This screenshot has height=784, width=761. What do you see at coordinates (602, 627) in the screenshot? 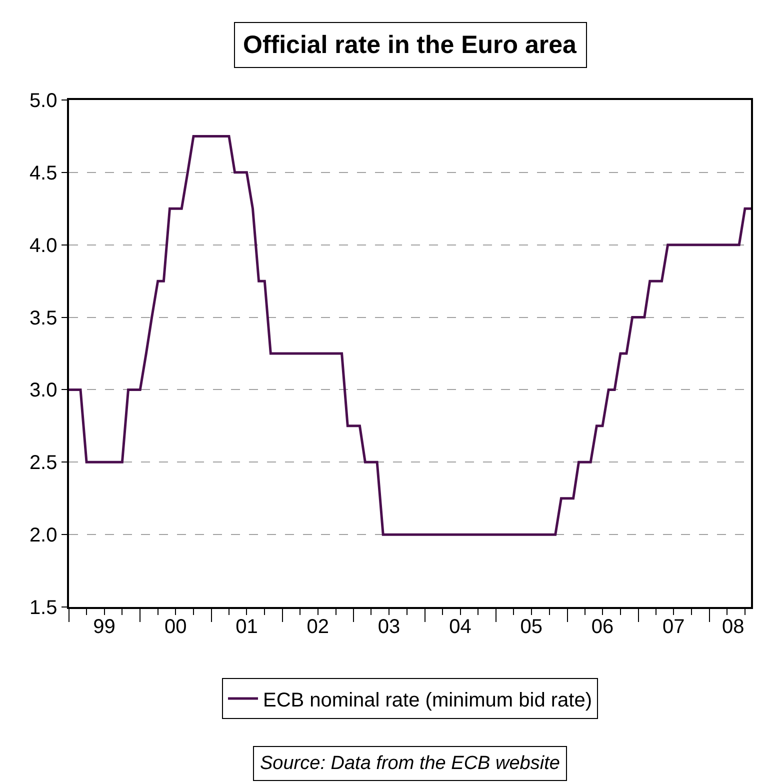
I see `x-tick-label: 06` at bounding box center [602, 627].